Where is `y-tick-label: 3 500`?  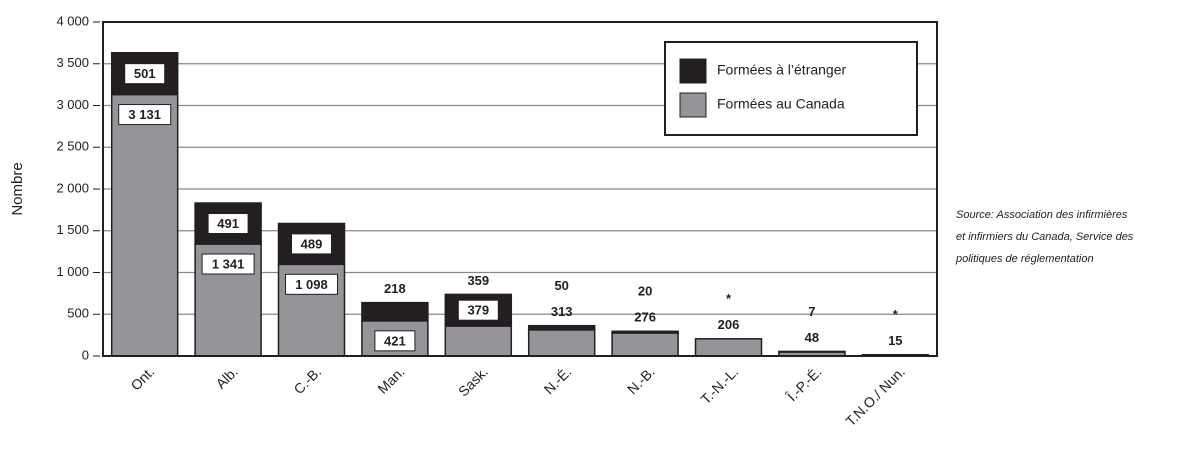
y-tick-label: 3 500 is located at coordinates (72, 62).